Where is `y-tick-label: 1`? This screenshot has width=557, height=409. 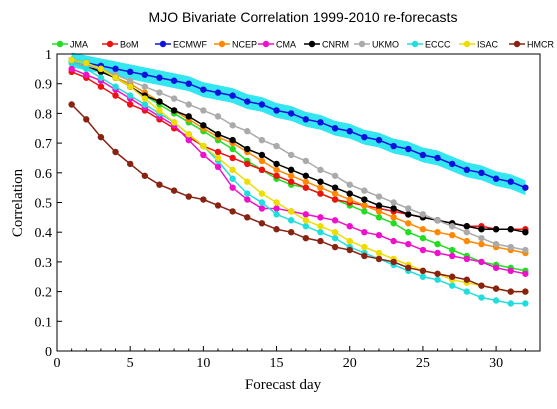
y-tick-label: 1 is located at coordinates (48, 55).